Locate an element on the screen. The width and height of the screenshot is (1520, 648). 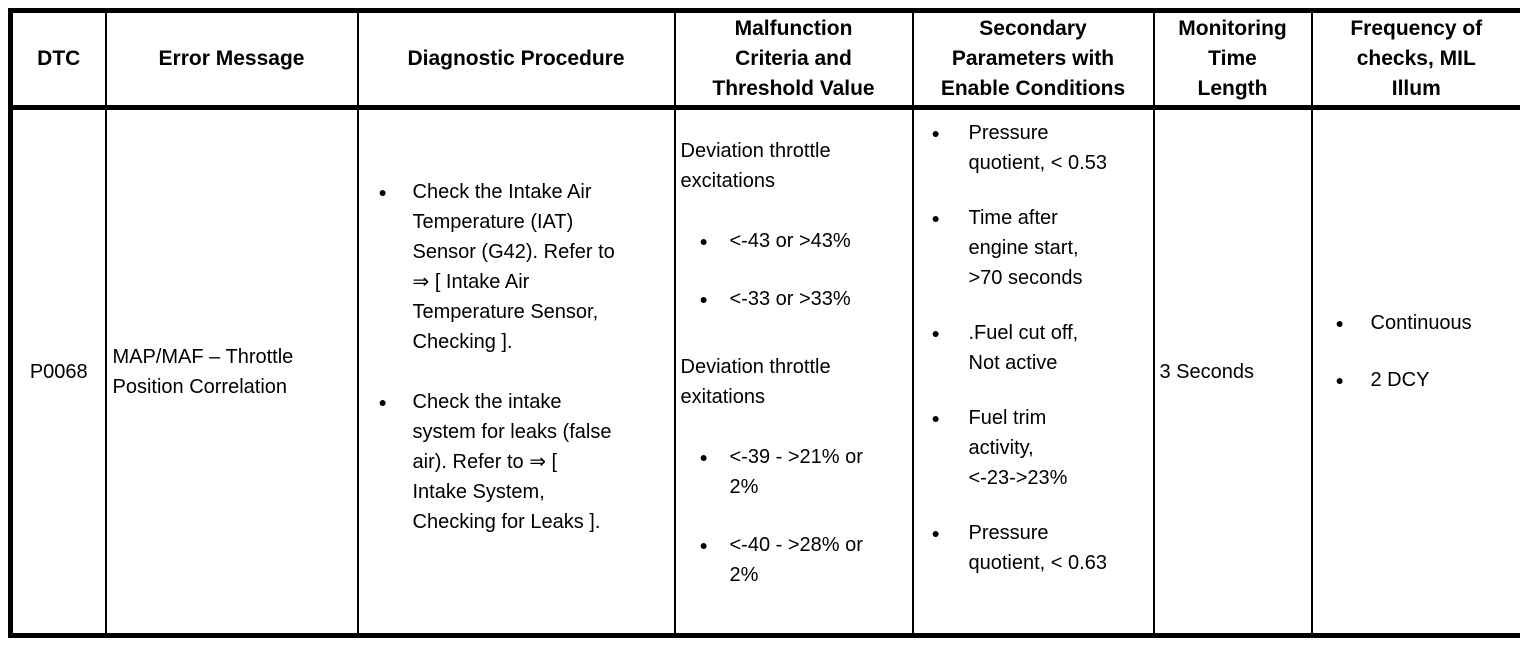
criteria-list: ● <-43 or >43% ● <-33 or >33% is located at coordinates (795, 270).